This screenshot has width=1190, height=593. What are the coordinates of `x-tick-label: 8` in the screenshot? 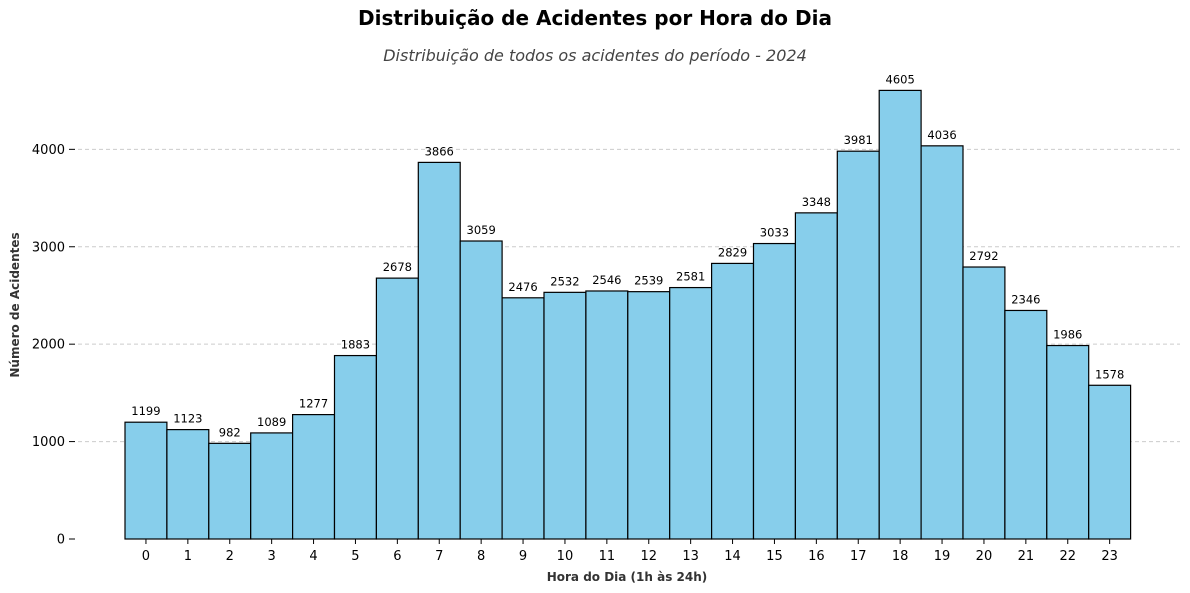 It's located at (481, 556).